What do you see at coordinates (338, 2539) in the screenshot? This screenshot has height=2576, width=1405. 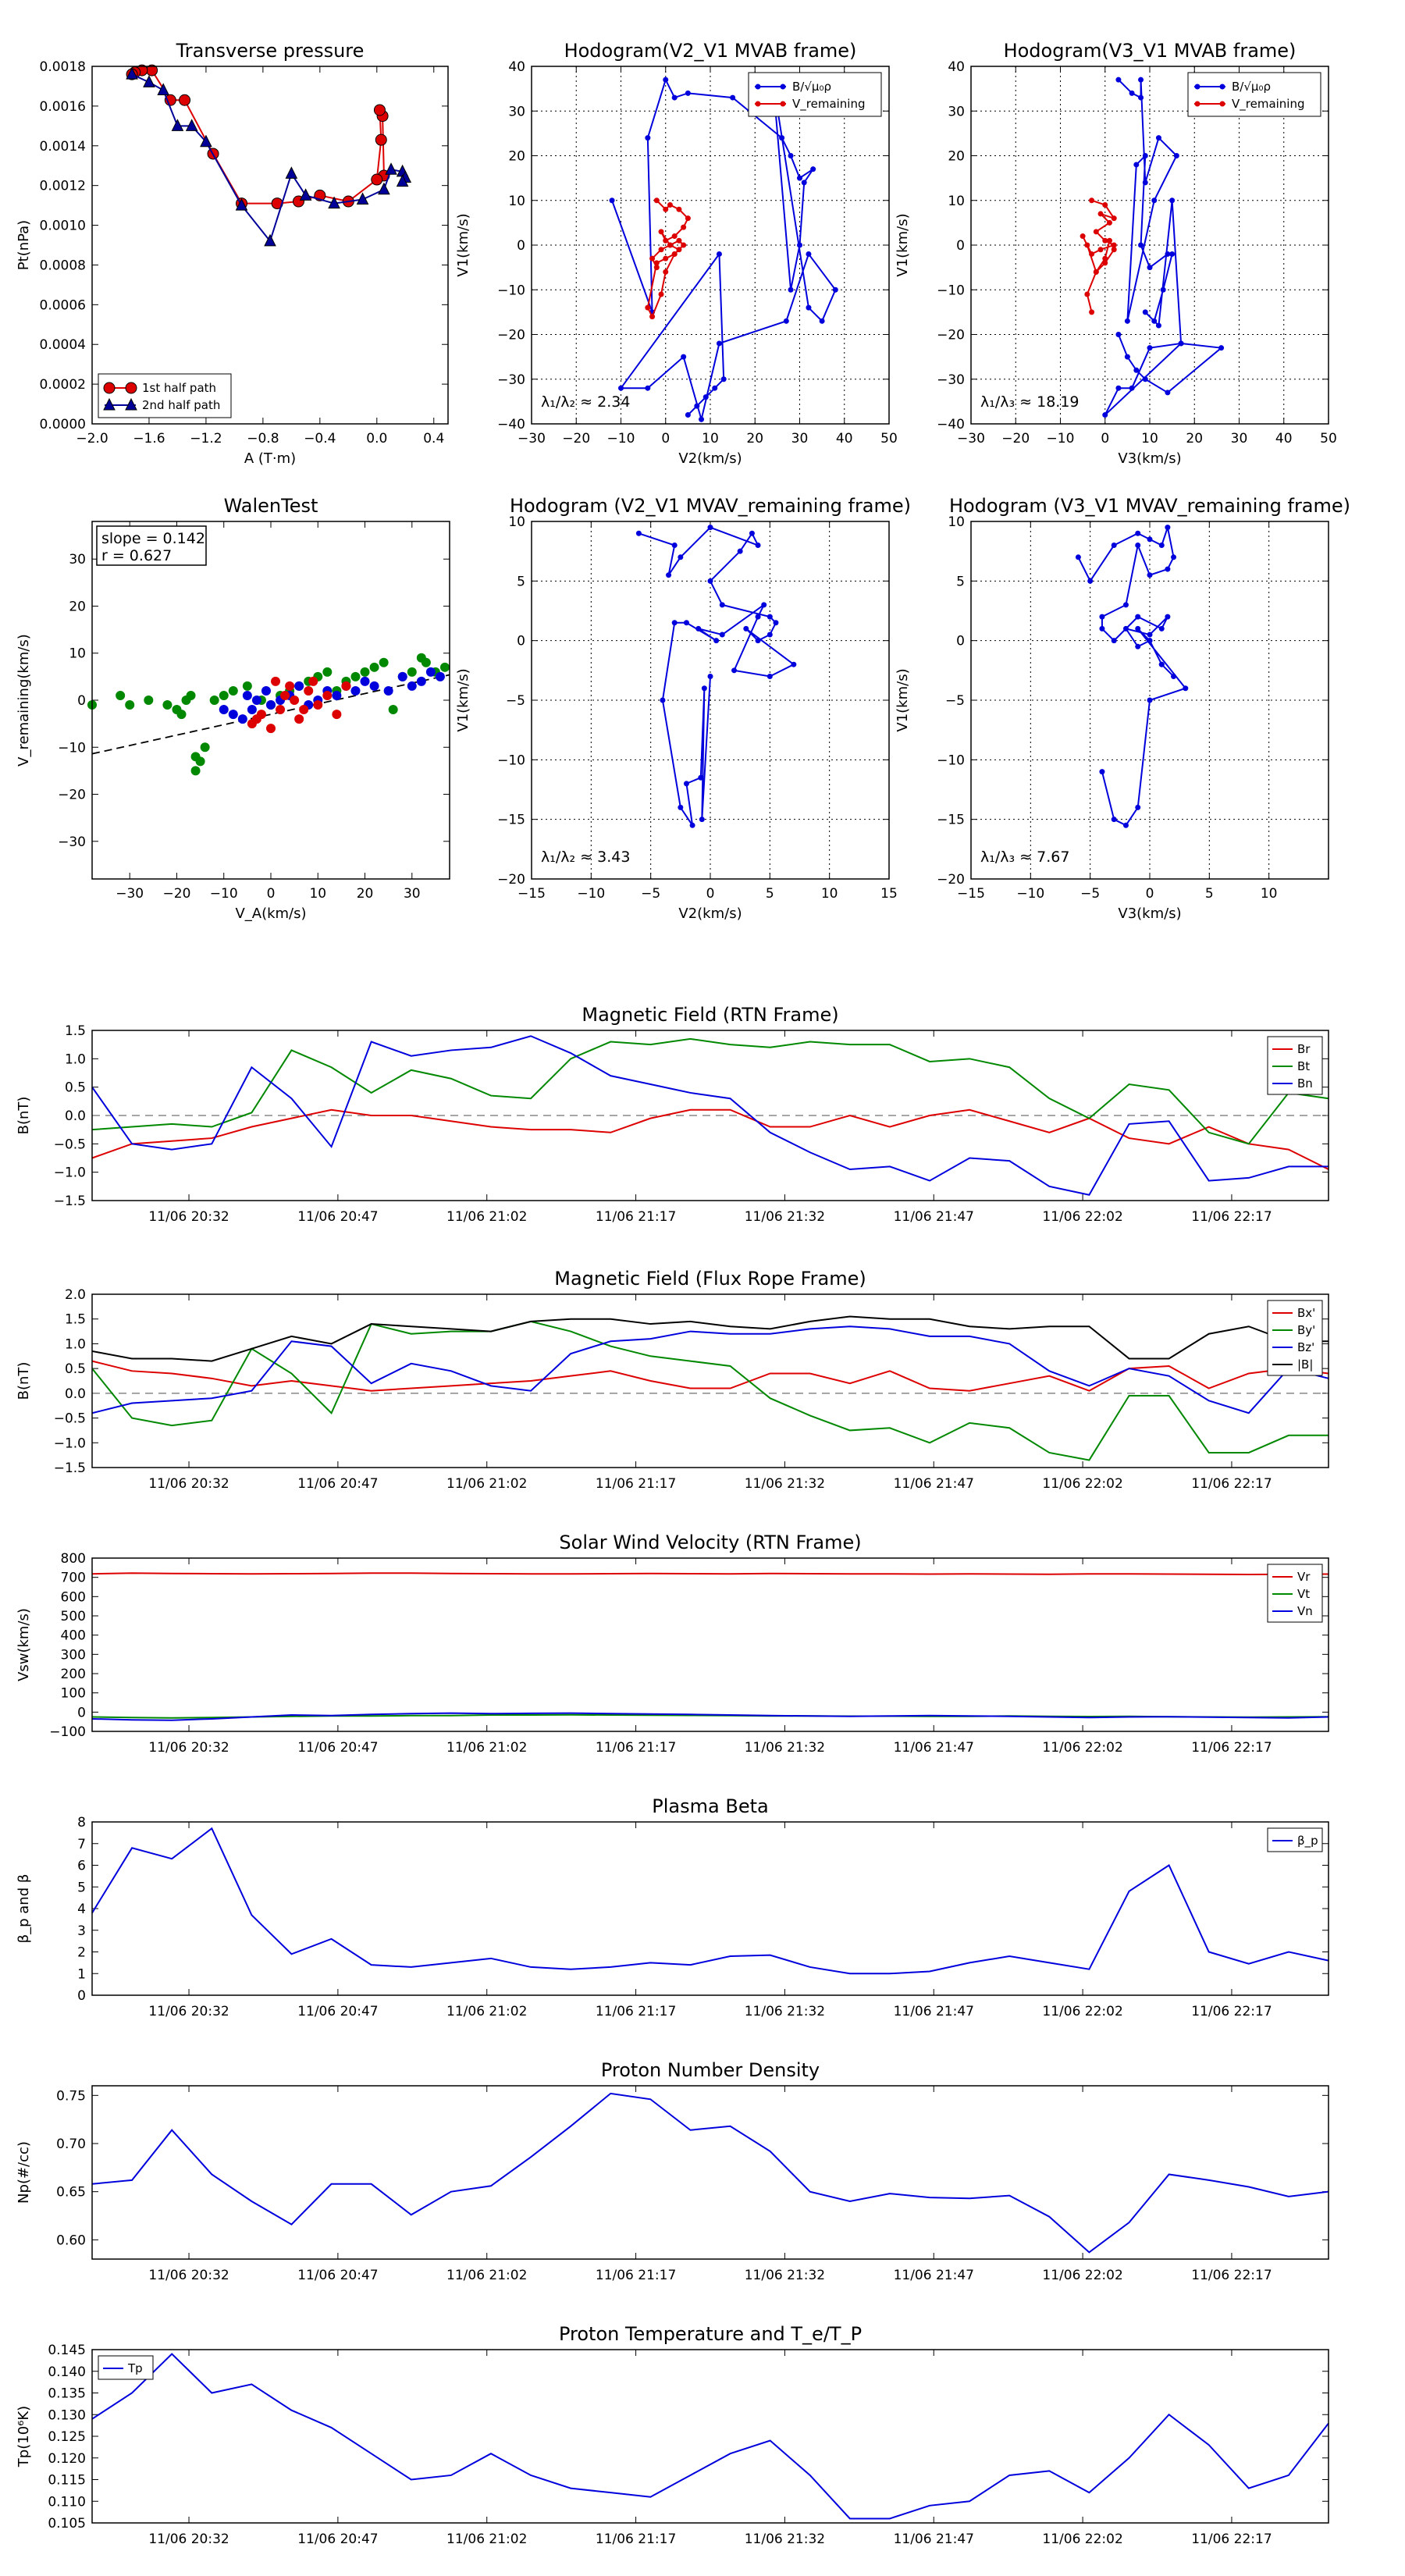 I see `x-tick-label: 11/06 20:47` at bounding box center [338, 2539].